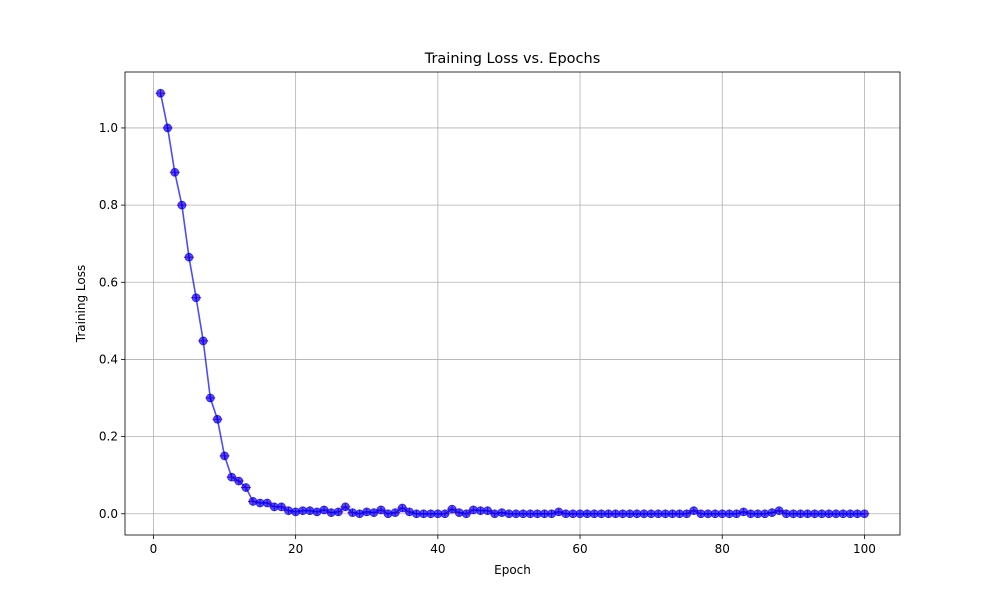 The height and width of the screenshot is (600, 1000). What do you see at coordinates (108, 514) in the screenshot?
I see `y-tick-label: 0.0` at bounding box center [108, 514].